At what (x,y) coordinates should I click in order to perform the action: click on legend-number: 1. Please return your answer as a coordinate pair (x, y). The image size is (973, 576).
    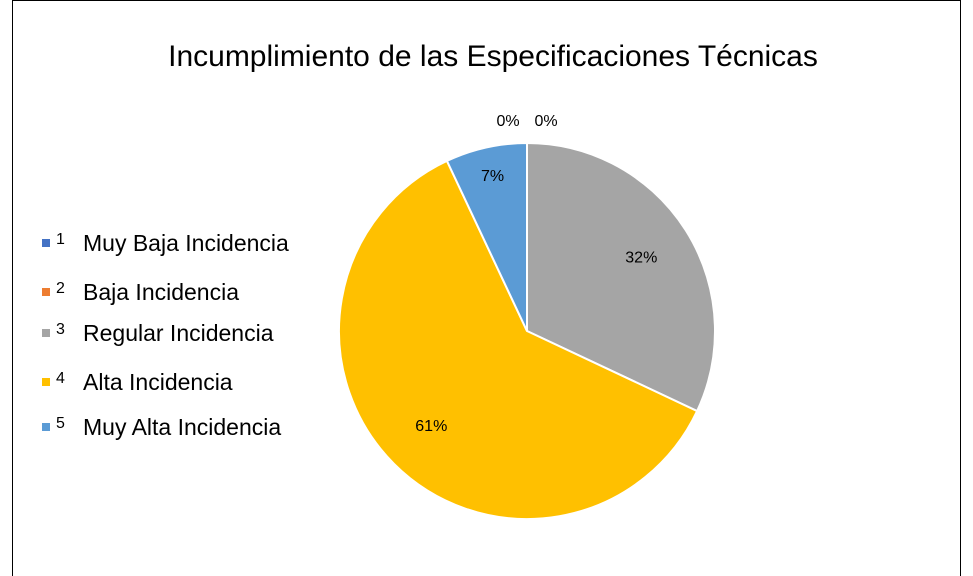
    Looking at the image, I should click on (60, 239).